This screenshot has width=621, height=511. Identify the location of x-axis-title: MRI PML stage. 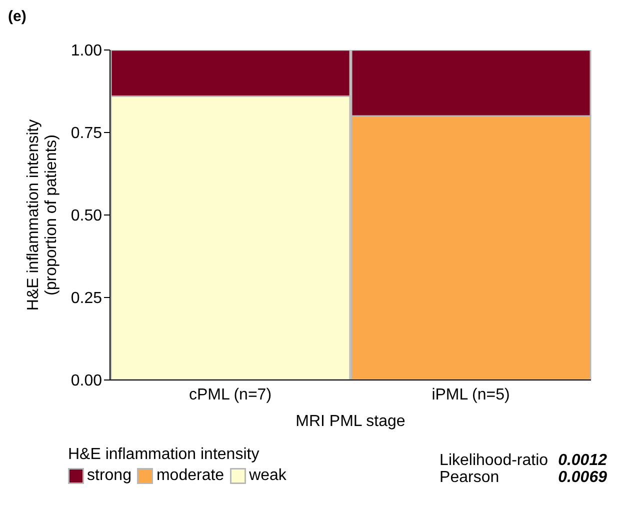
(351, 421).